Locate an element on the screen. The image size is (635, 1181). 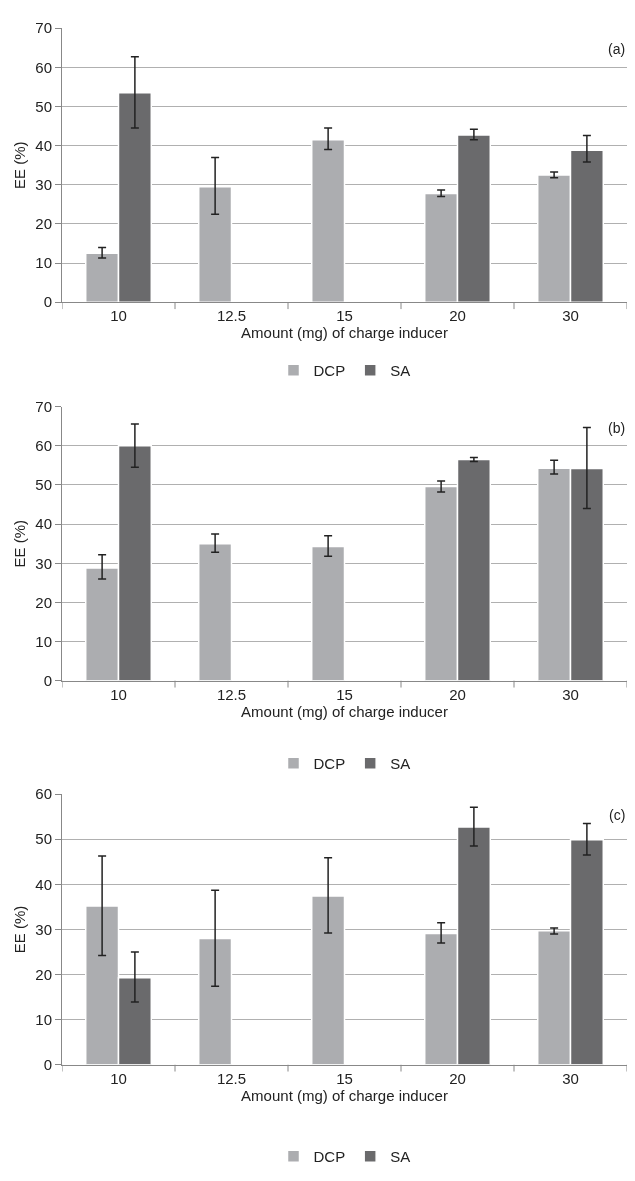
annotation: (c) is located at coordinates (617, 815).